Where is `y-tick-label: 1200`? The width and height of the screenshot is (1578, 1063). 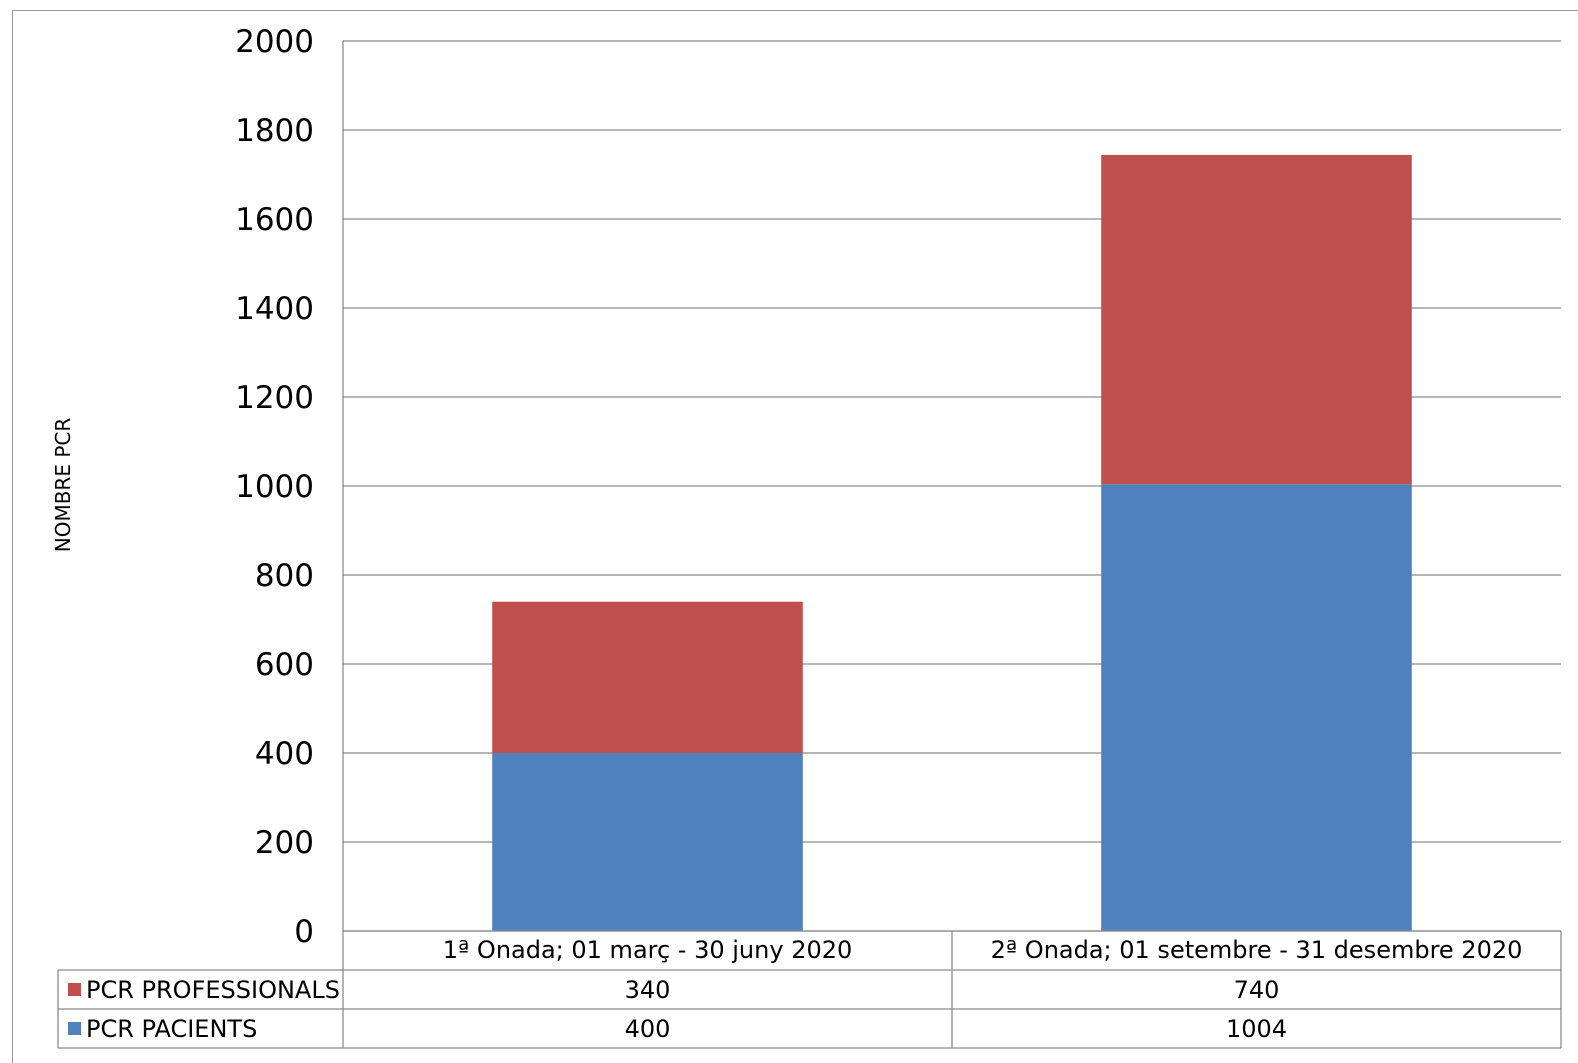
y-tick-label: 1200 is located at coordinates (274, 398).